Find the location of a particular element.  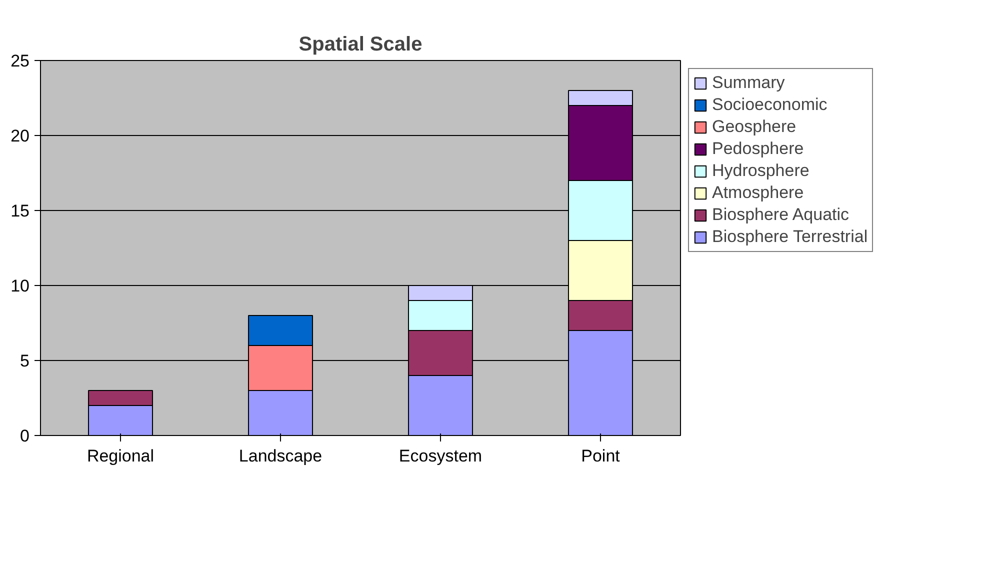

x-tick-label: Regional is located at coordinates (120, 456).